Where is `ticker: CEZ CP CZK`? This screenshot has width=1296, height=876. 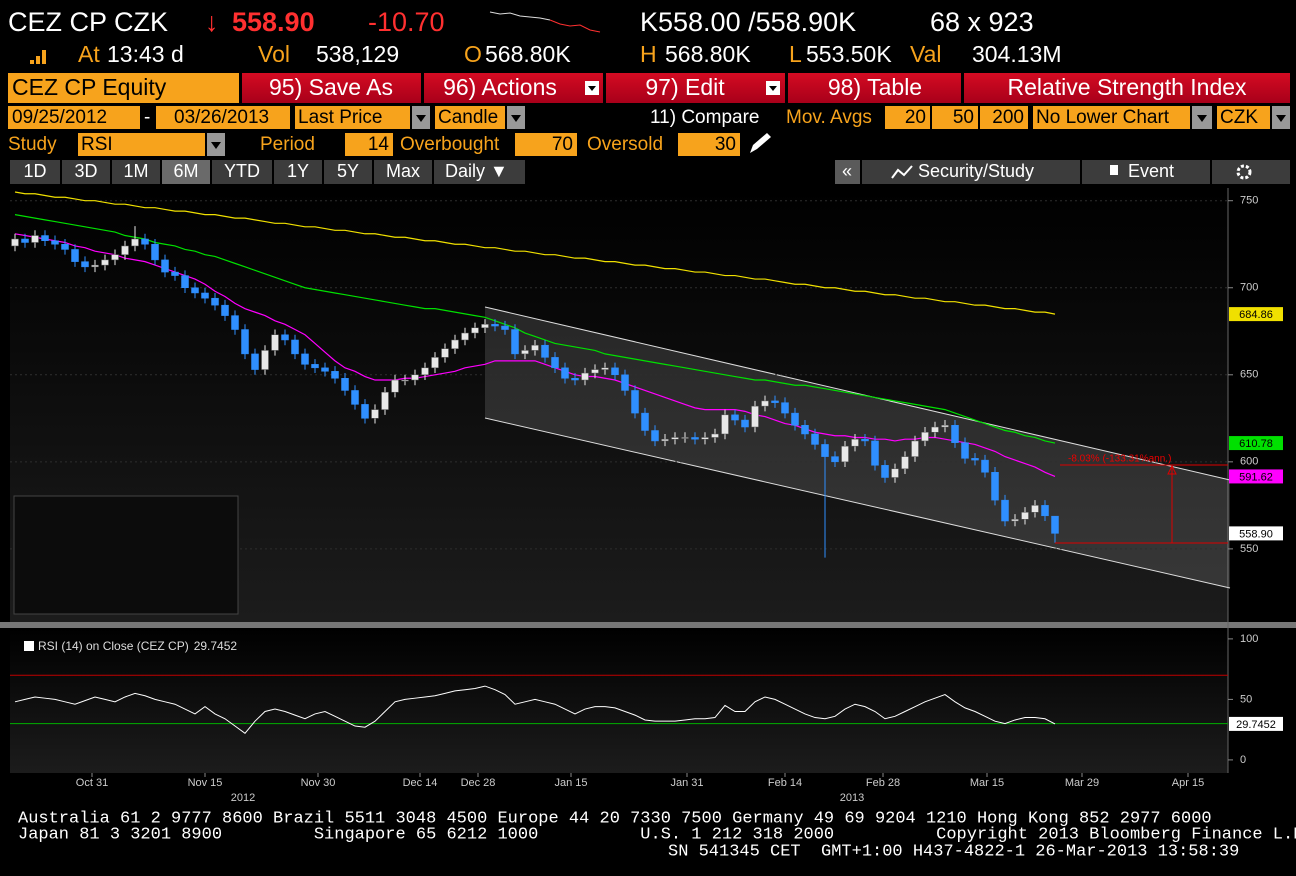 ticker: CEZ CP CZK is located at coordinates (88, 22).